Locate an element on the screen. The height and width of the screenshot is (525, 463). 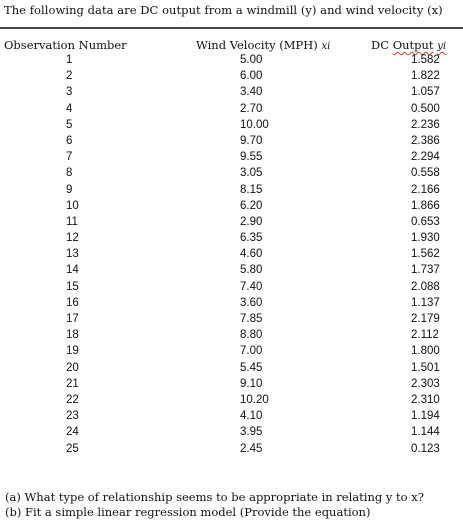
wind-velocity-value: 2.90 is located at coordinates (251, 221).